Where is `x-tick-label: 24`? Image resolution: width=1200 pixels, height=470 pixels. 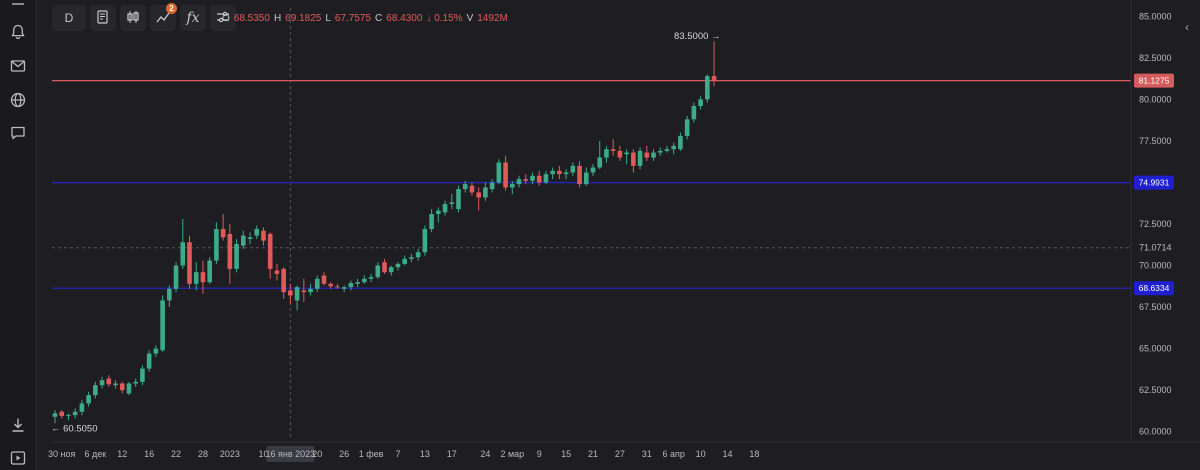
x-tick-label: 24 is located at coordinates (485, 454).